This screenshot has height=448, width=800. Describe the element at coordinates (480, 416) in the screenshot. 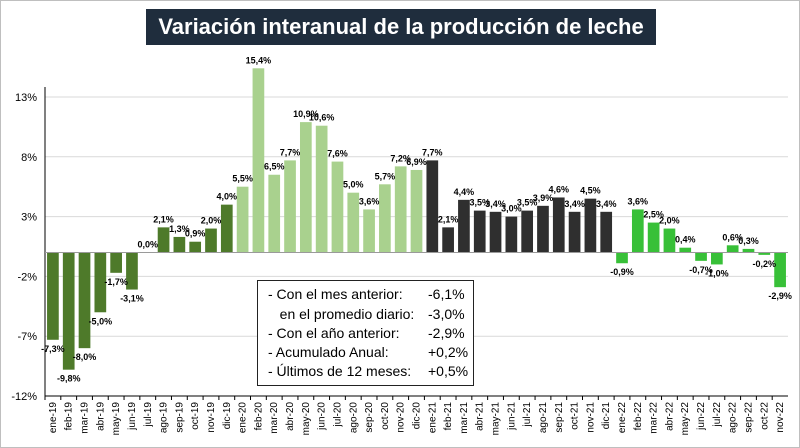

I see `x-tick-label: abr-21` at that location.